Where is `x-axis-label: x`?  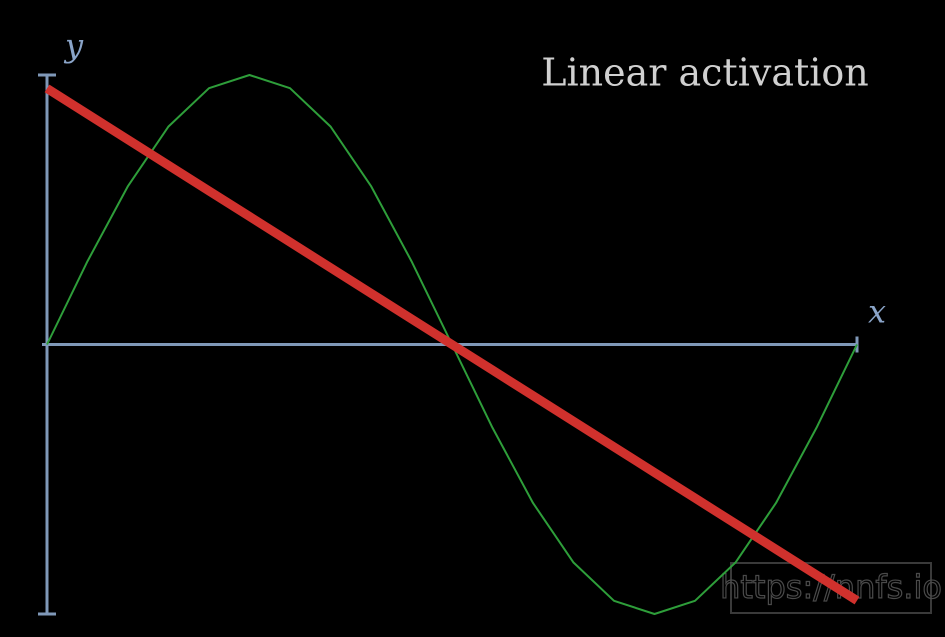
x-axis-label: x is located at coordinates (877, 312).